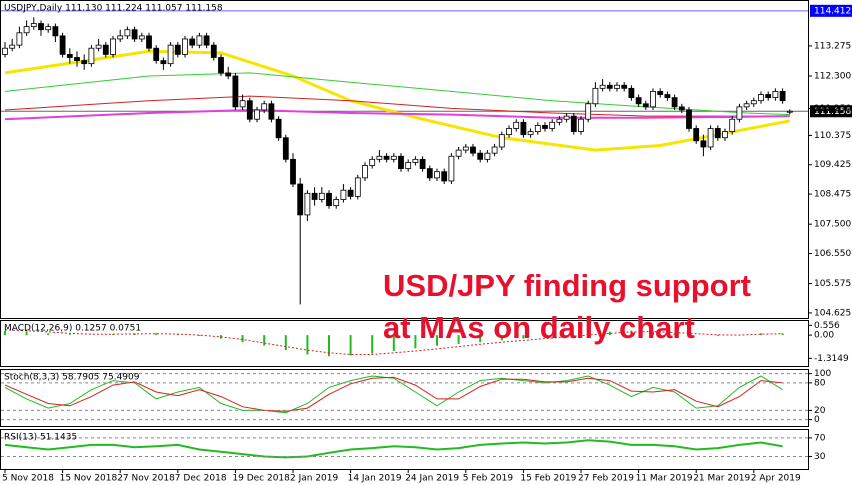 The width and height of the screenshot is (852, 485). What do you see at coordinates (488, 479) in the screenshot?
I see `x-tick-label: 5 Feb 2019` at bounding box center [488, 479].